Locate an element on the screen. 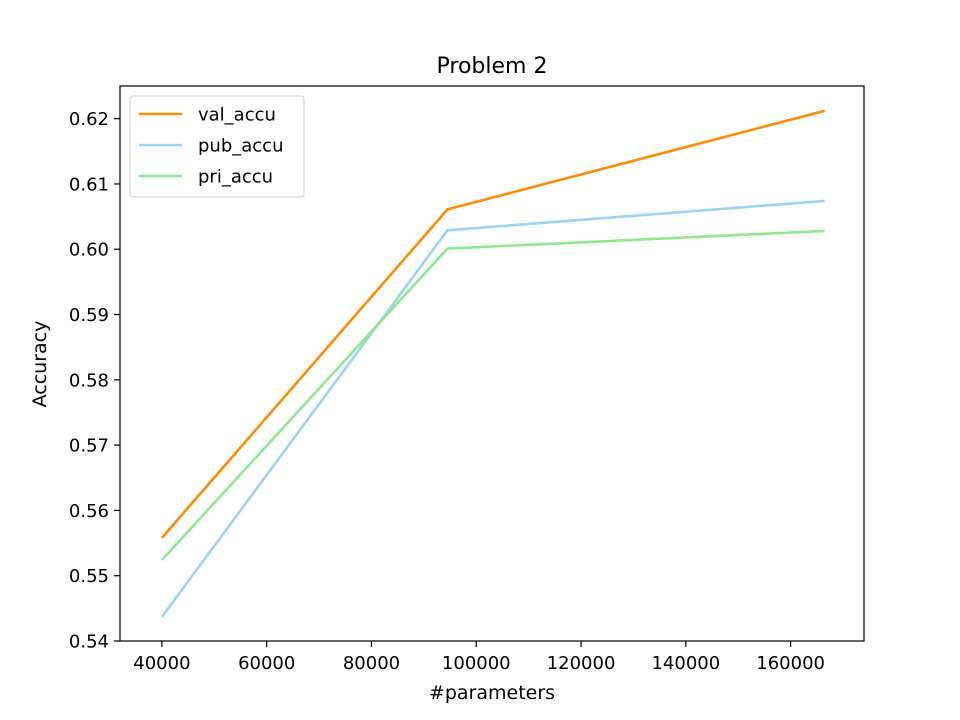 This screenshot has width=960, height=720. y-tick-label-4: 0.58 is located at coordinates (89, 380).